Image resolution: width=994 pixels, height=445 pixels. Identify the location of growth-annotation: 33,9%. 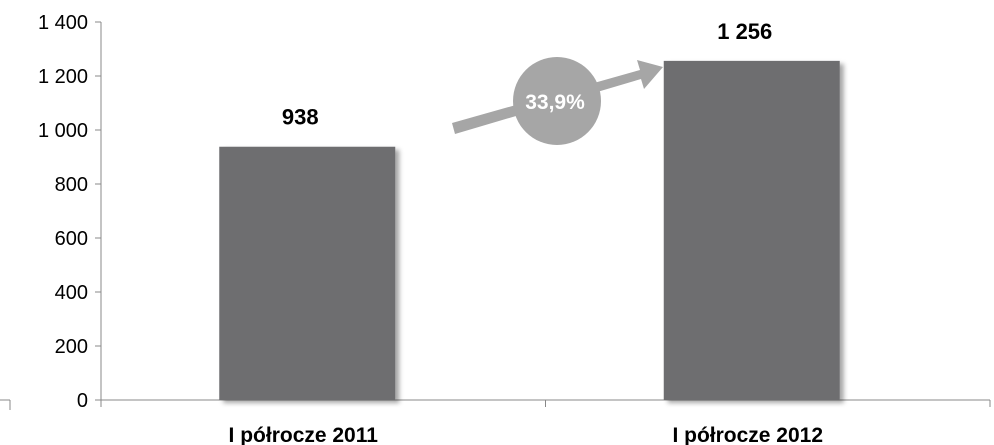
(557, 101).